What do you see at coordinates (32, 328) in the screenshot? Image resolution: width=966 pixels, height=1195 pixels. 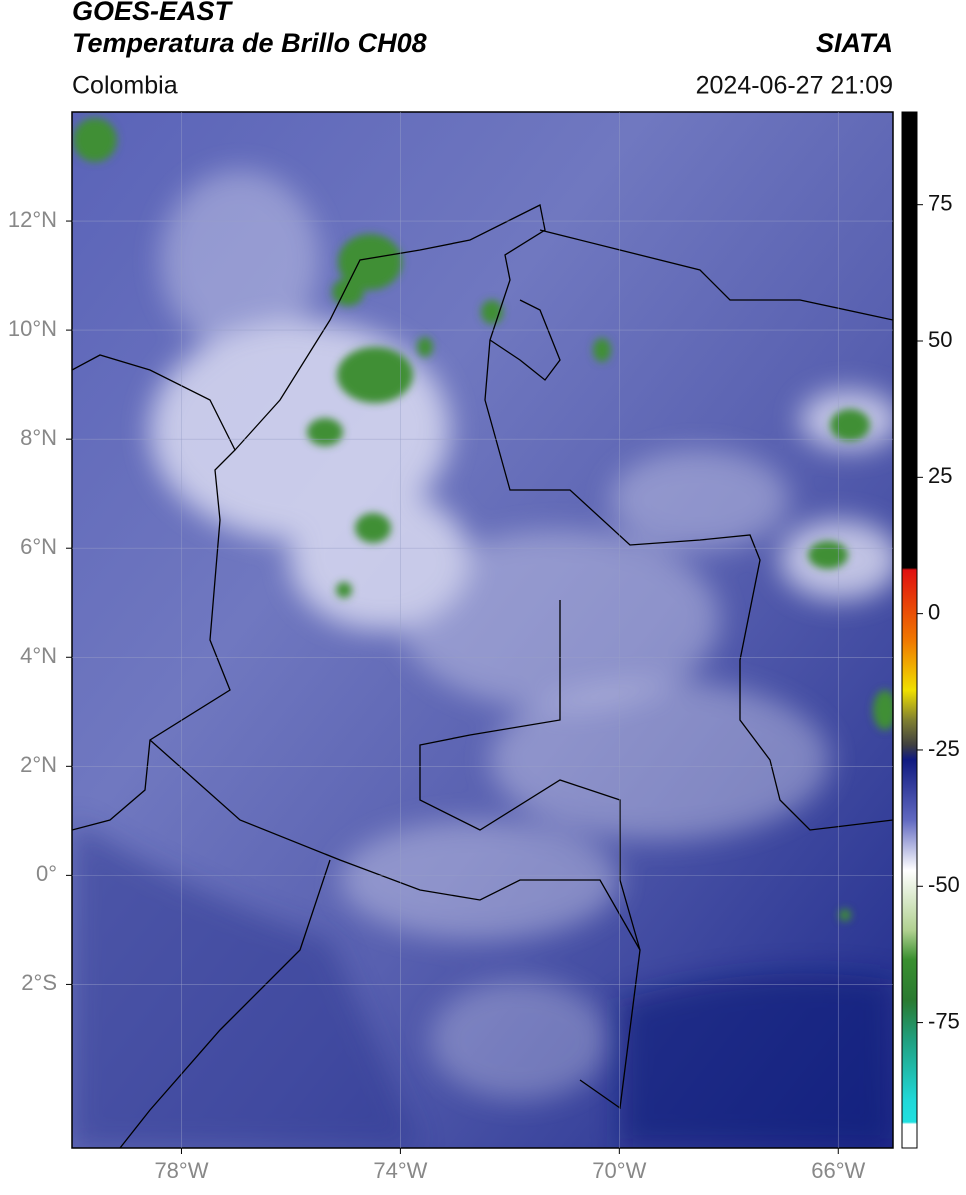 I see `y-tick-label: 10°N` at bounding box center [32, 328].